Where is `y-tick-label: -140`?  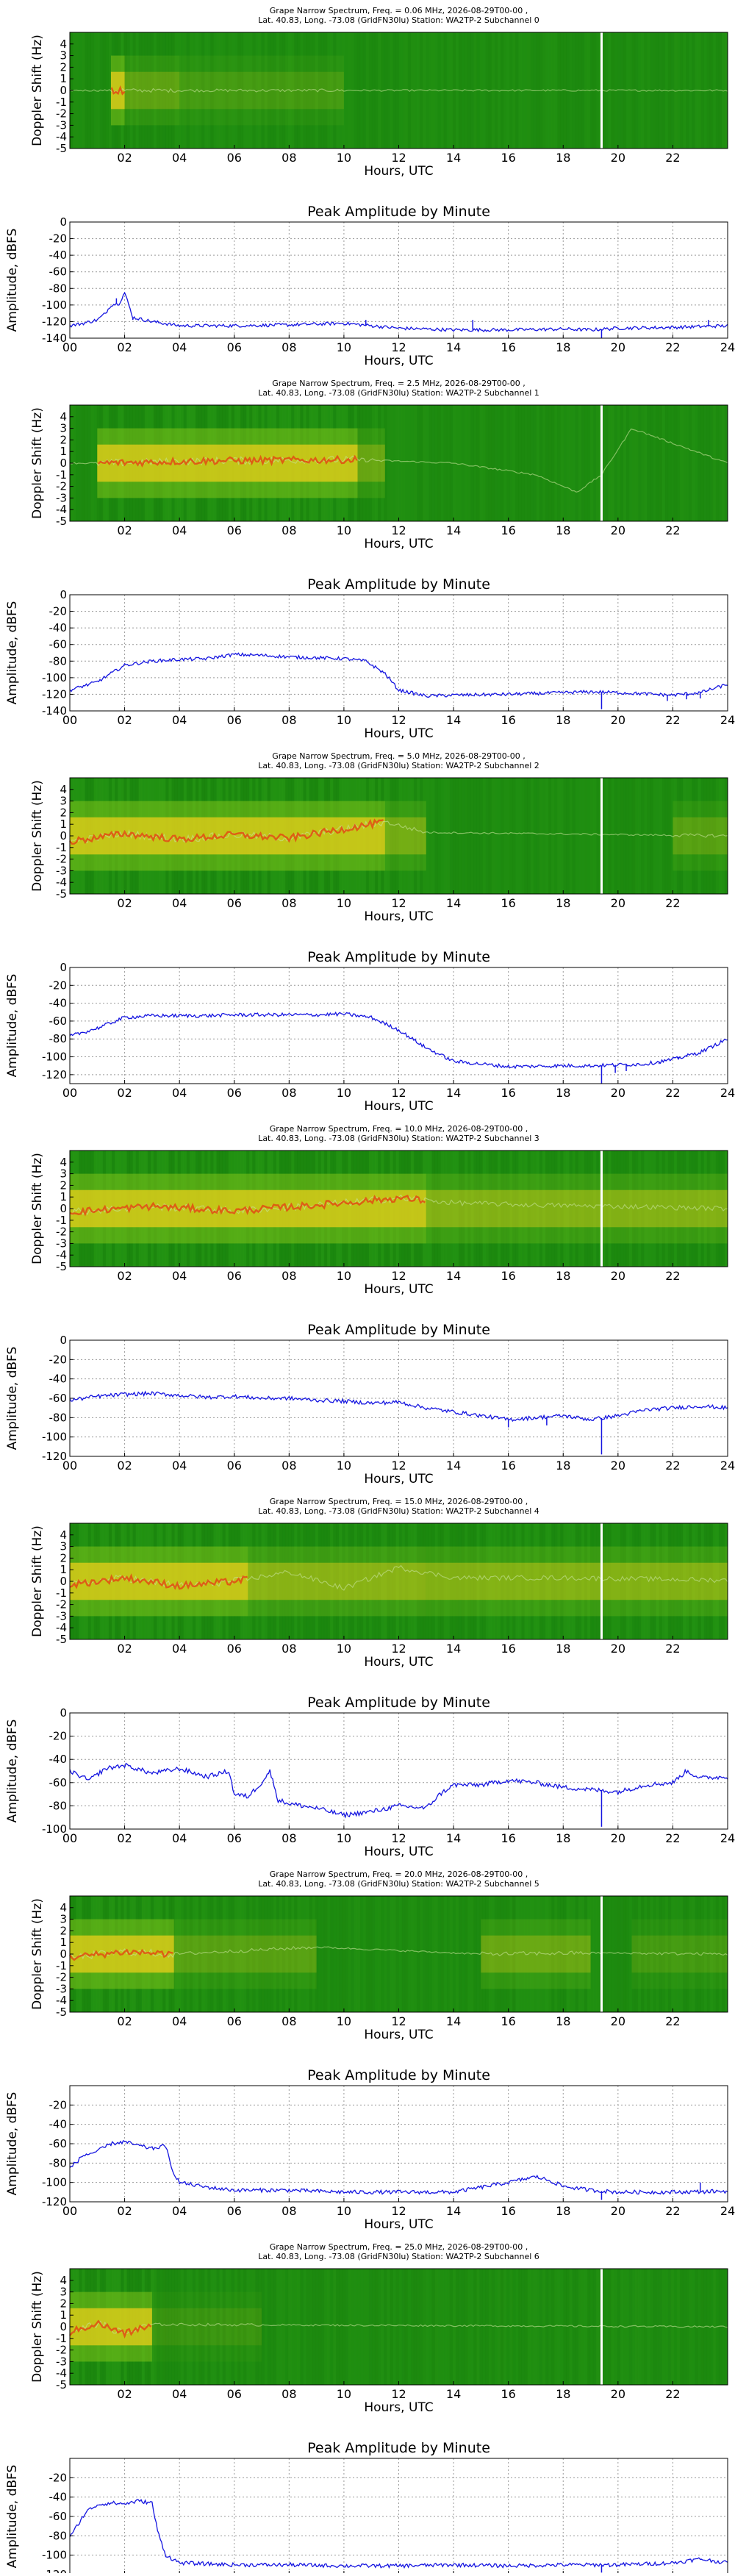 y-tick-label: -140 is located at coordinates (54, 711).